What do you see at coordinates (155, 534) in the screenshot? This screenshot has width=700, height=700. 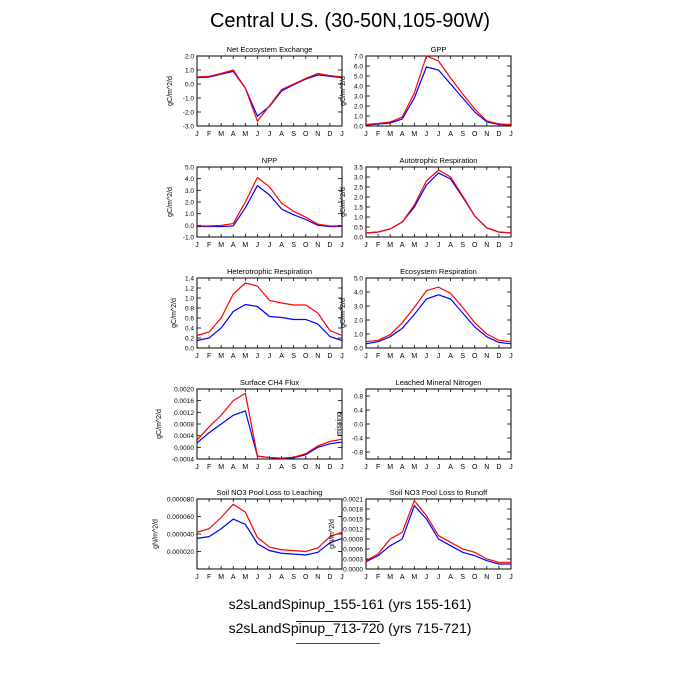 I see `y-axis-label: gN/m^2/d` at bounding box center [155, 534].